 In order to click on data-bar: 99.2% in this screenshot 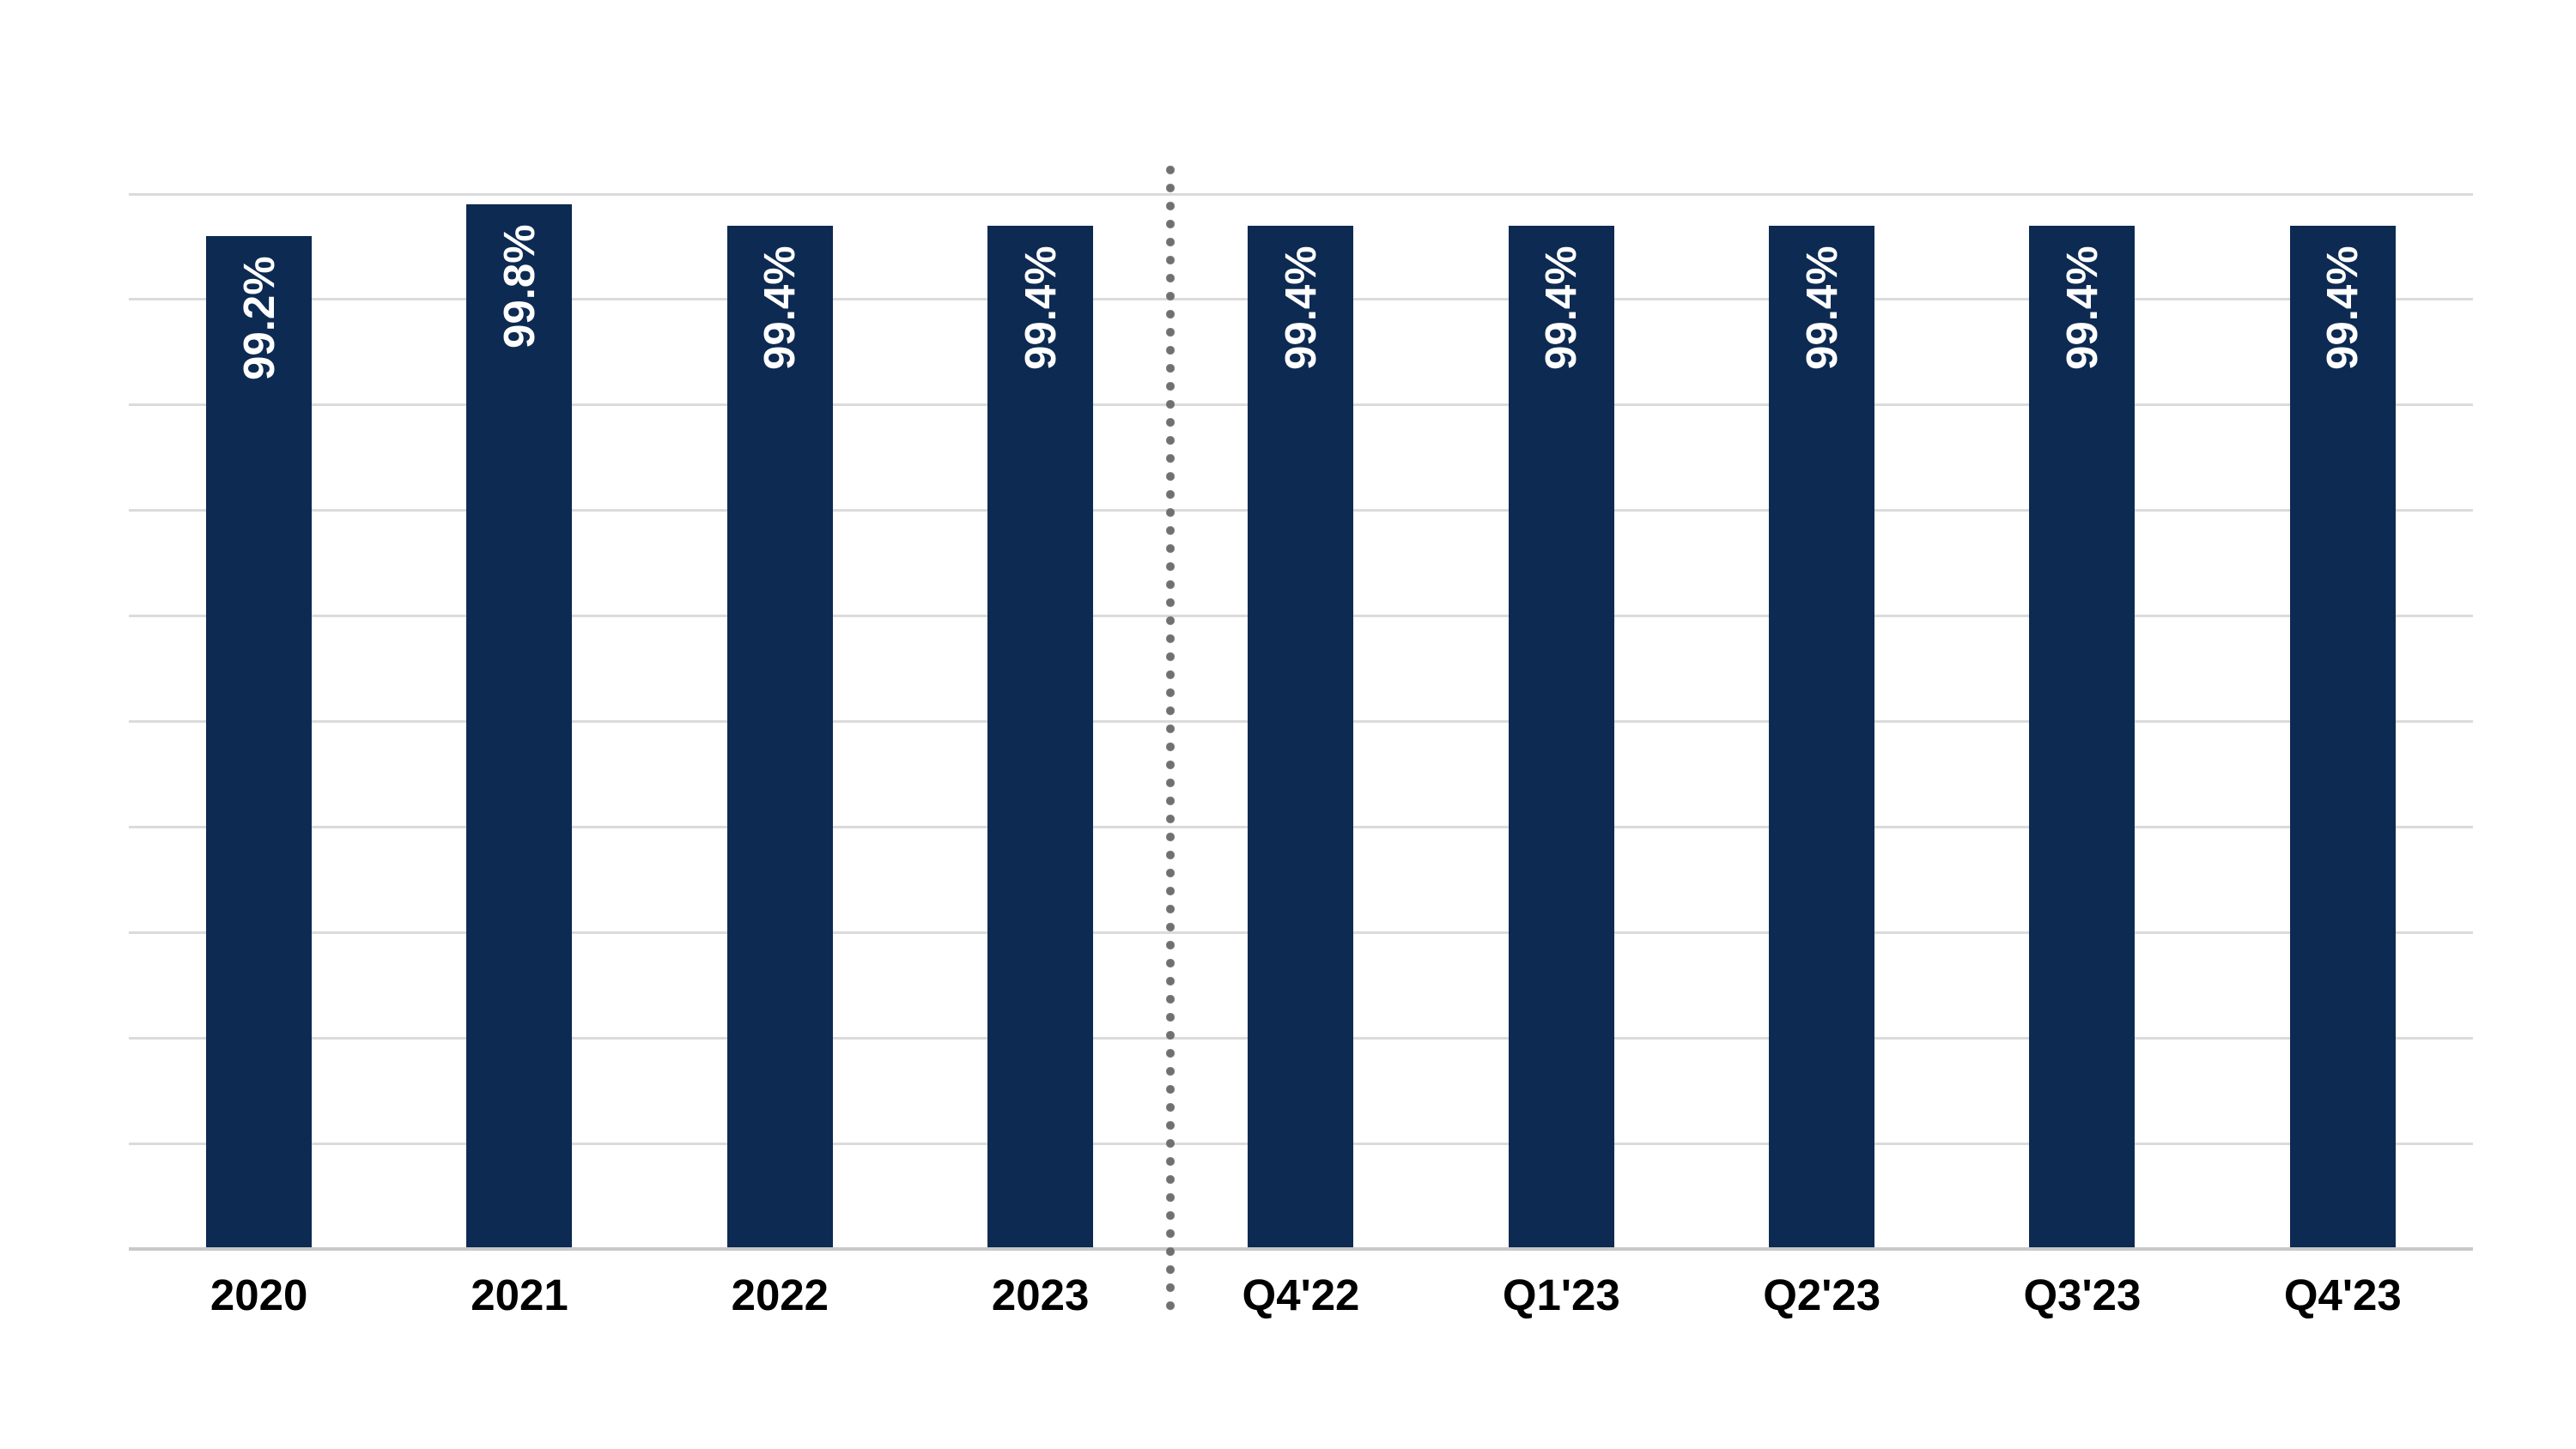, I will do `click(259, 742)`.